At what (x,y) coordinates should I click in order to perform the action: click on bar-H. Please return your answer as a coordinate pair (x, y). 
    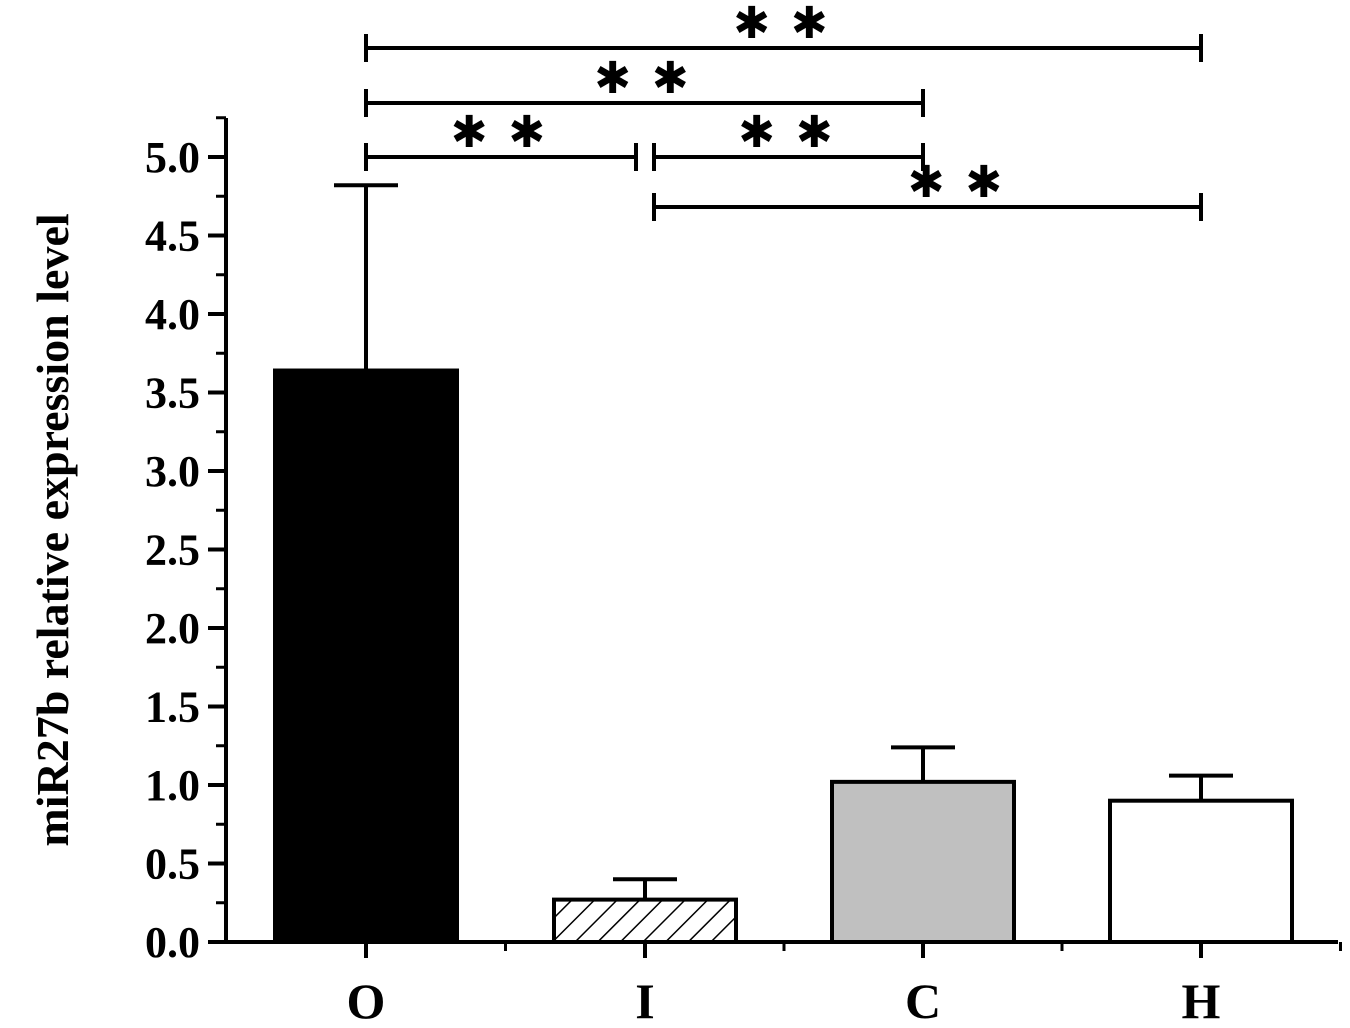
    Looking at the image, I should click on (1201, 871).